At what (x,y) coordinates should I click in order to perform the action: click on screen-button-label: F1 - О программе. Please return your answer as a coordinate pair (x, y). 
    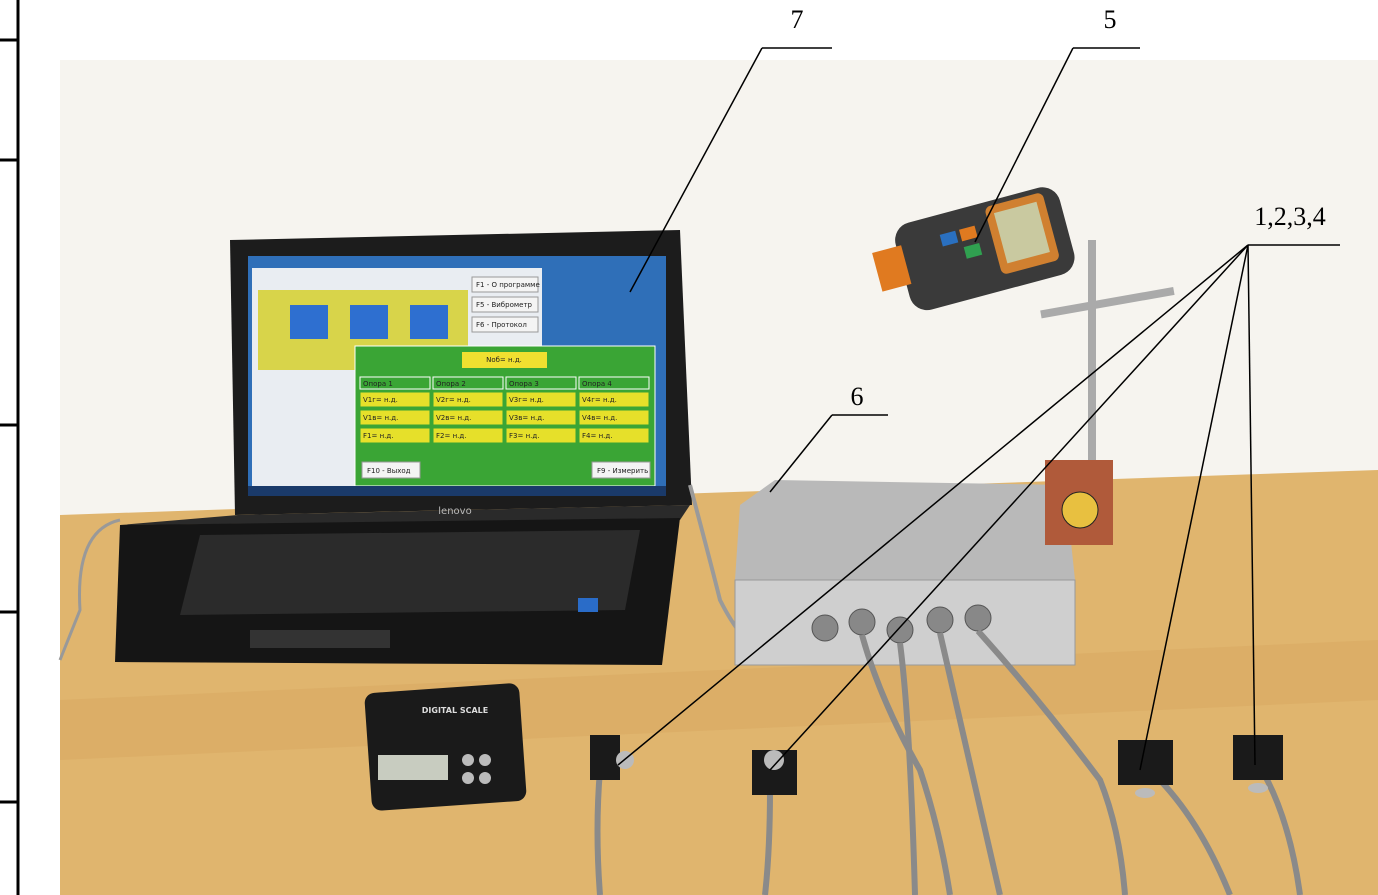
    Looking at the image, I should click on (508, 285).